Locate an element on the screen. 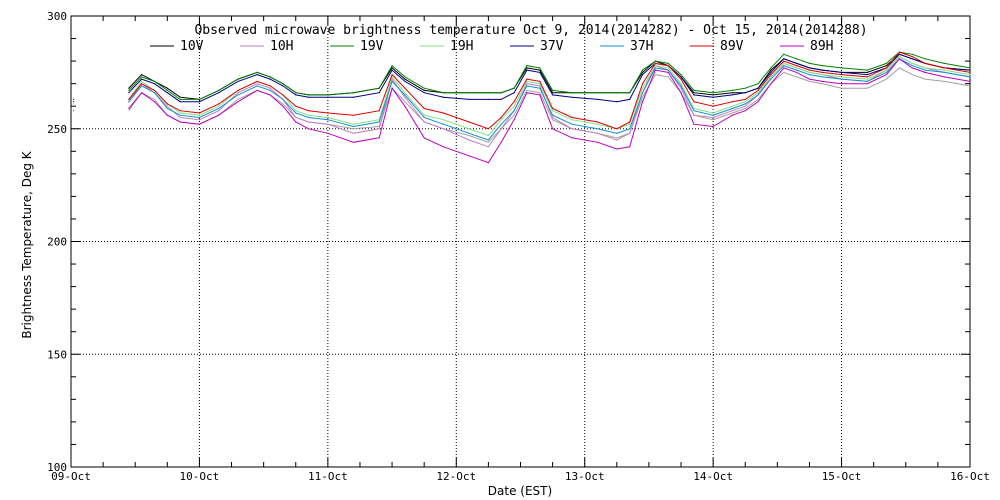 The image size is (1000, 500). y-tick-label: 200 is located at coordinates (57, 242).